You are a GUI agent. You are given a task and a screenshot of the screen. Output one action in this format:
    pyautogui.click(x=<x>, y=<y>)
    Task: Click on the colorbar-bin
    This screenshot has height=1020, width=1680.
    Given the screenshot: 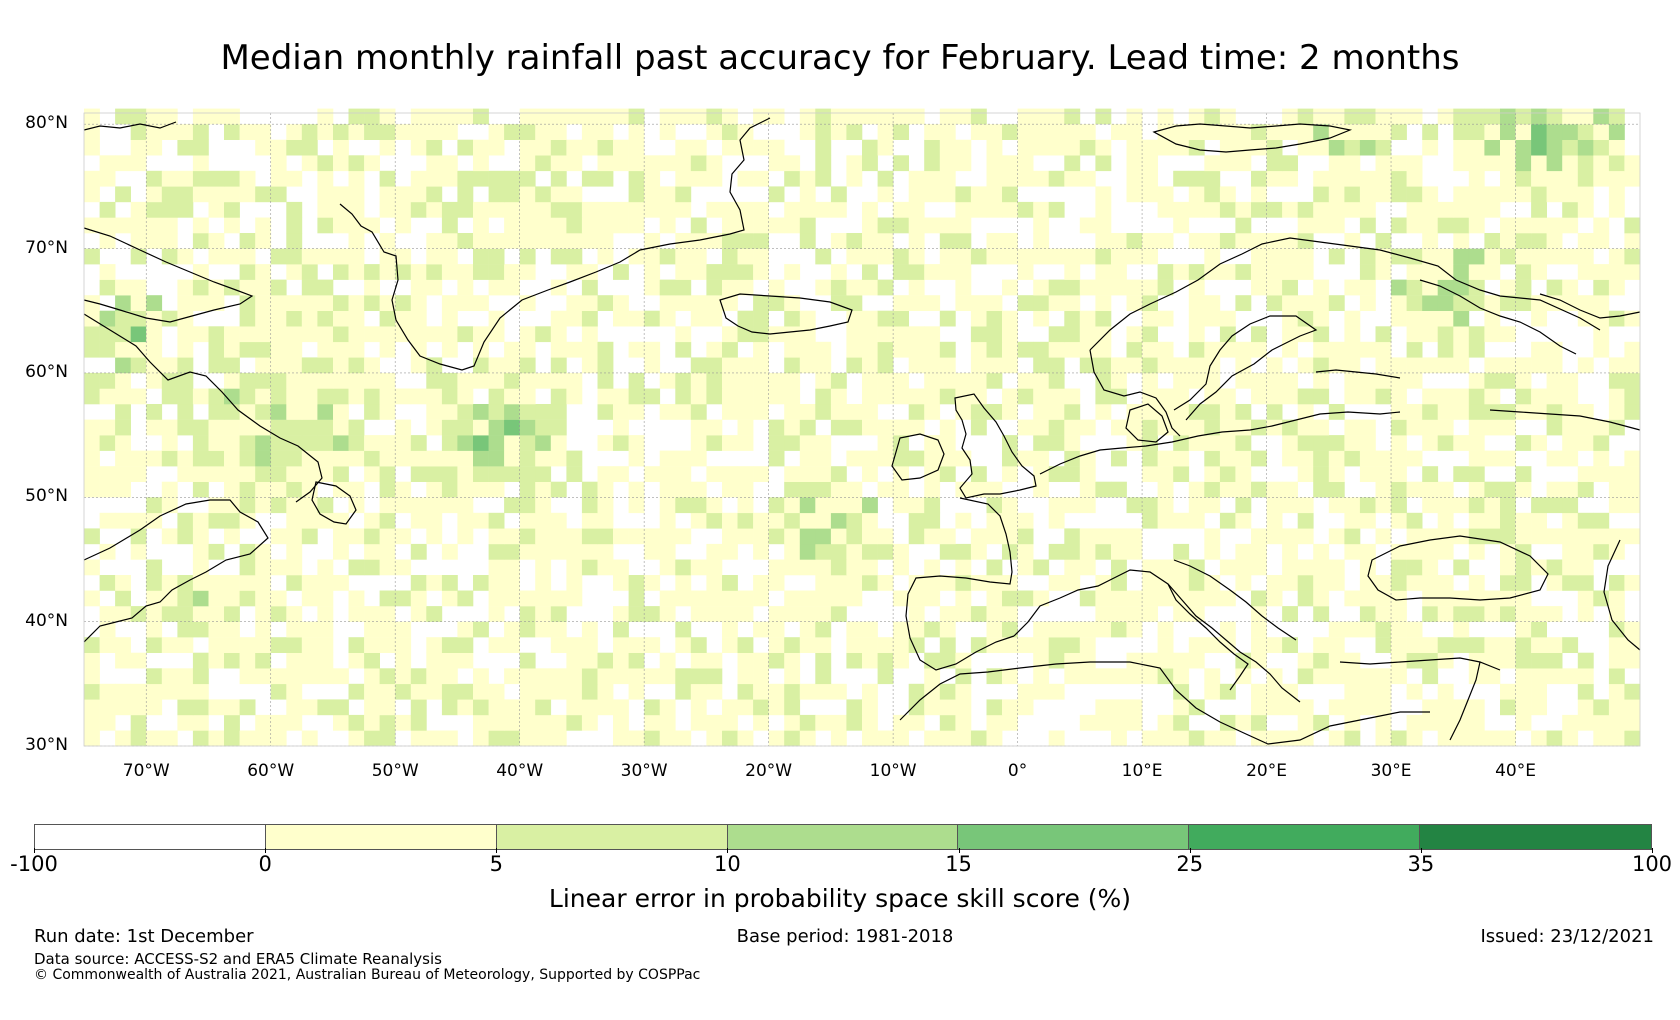 What is the action you would take?
    pyautogui.click(x=1535, y=837)
    